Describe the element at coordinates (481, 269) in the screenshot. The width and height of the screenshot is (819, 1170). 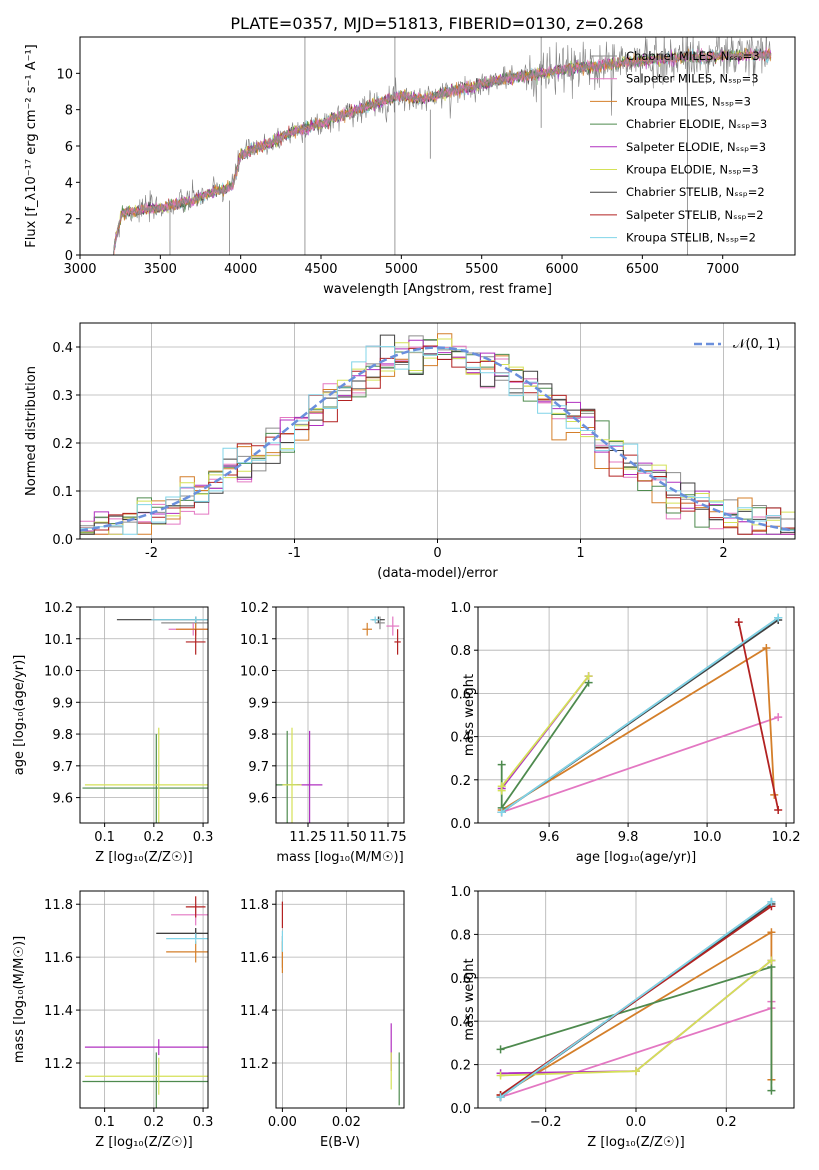
I see `x-tick-label: 5500` at that location.